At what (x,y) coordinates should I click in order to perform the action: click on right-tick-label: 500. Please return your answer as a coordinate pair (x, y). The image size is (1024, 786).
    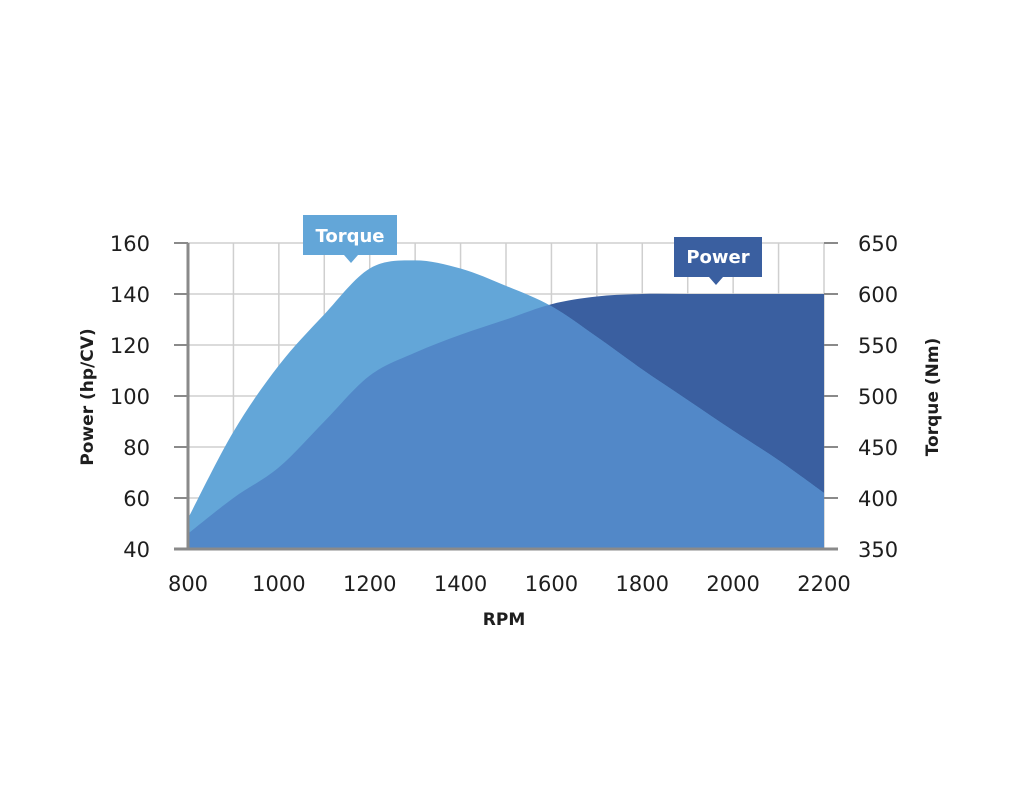
    Looking at the image, I should click on (878, 397).